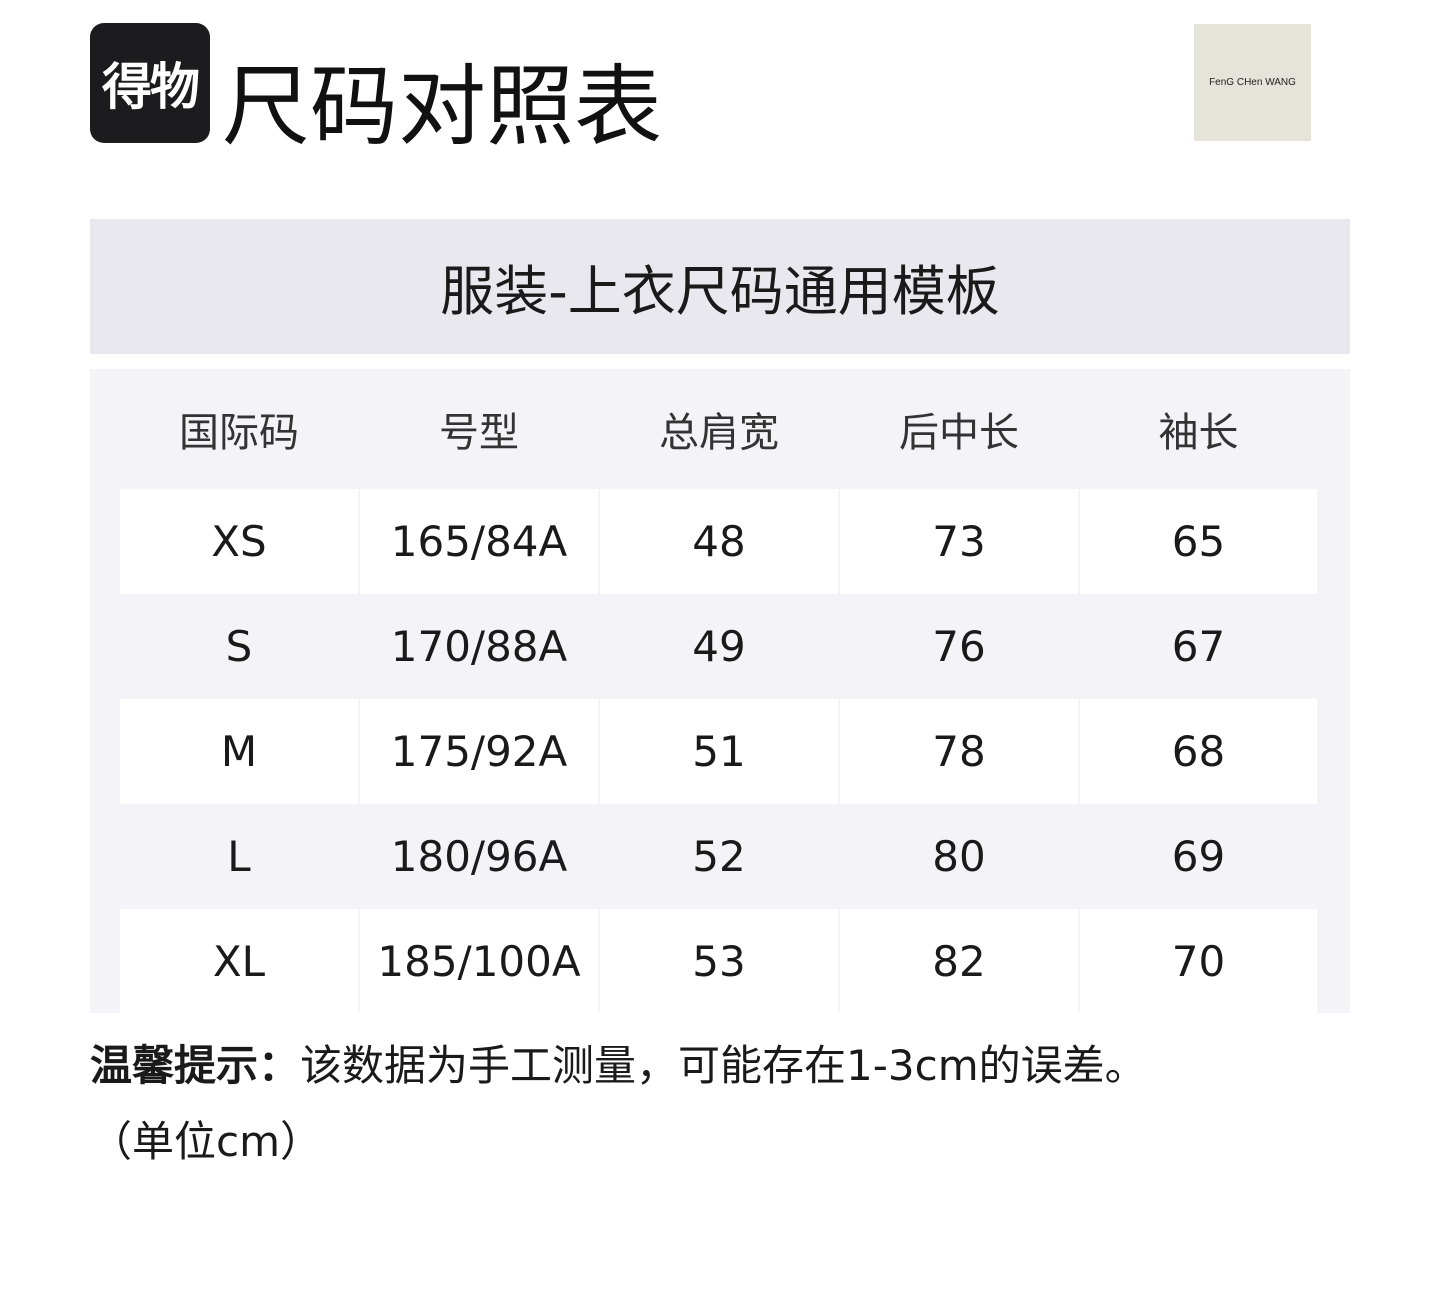  Describe the element at coordinates (959, 541) in the screenshot. I see `table-cell: 73` at that location.